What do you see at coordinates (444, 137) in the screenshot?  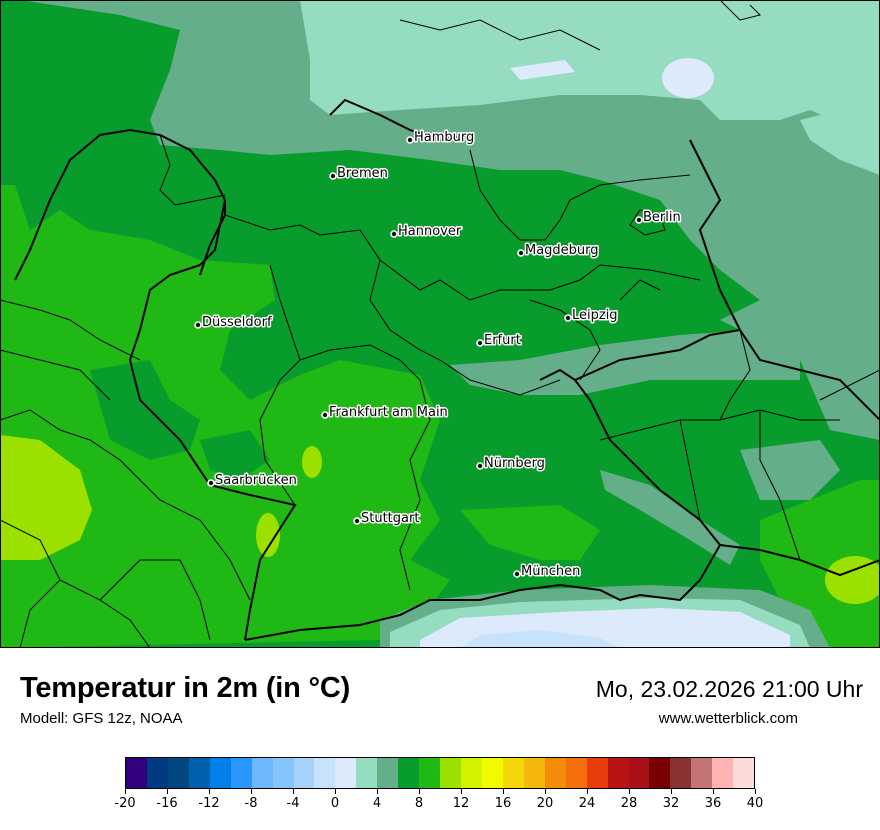 I see `city-label: Hamburg` at bounding box center [444, 137].